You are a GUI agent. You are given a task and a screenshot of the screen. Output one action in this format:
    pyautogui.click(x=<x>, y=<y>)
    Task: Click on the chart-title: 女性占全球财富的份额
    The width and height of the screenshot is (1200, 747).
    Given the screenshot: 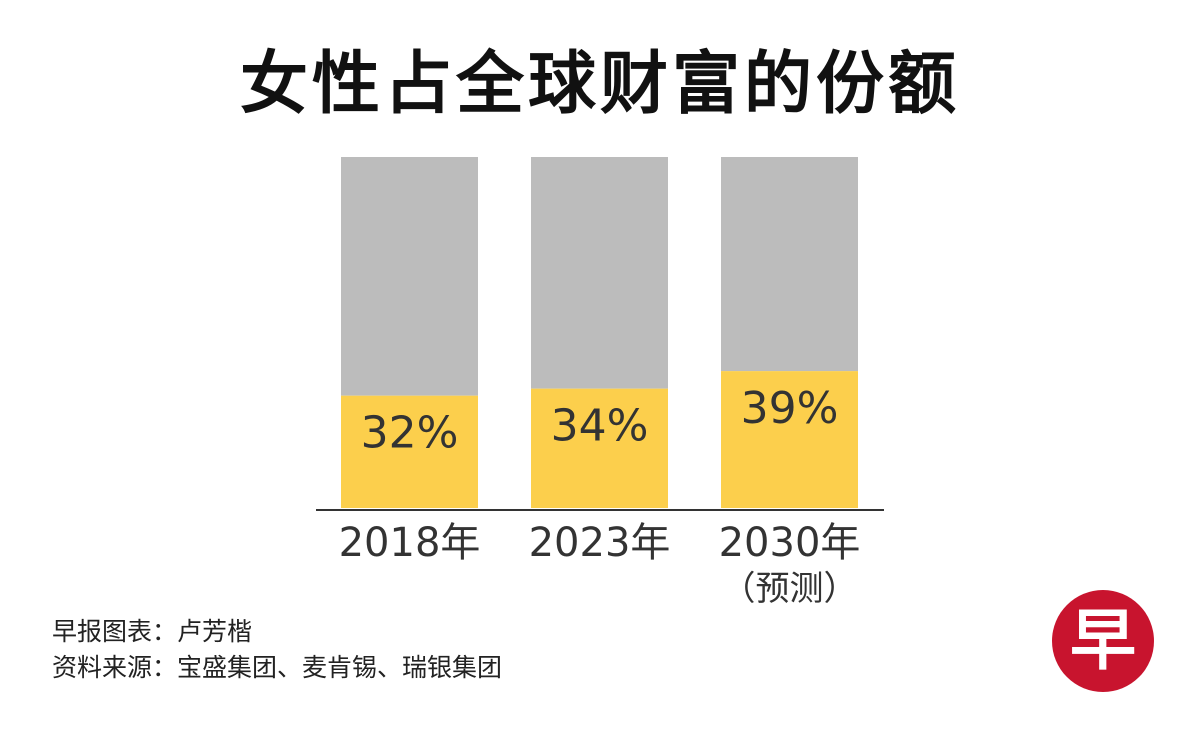 What is the action you would take?
    pyautogui.click(x=599, y=84)
    